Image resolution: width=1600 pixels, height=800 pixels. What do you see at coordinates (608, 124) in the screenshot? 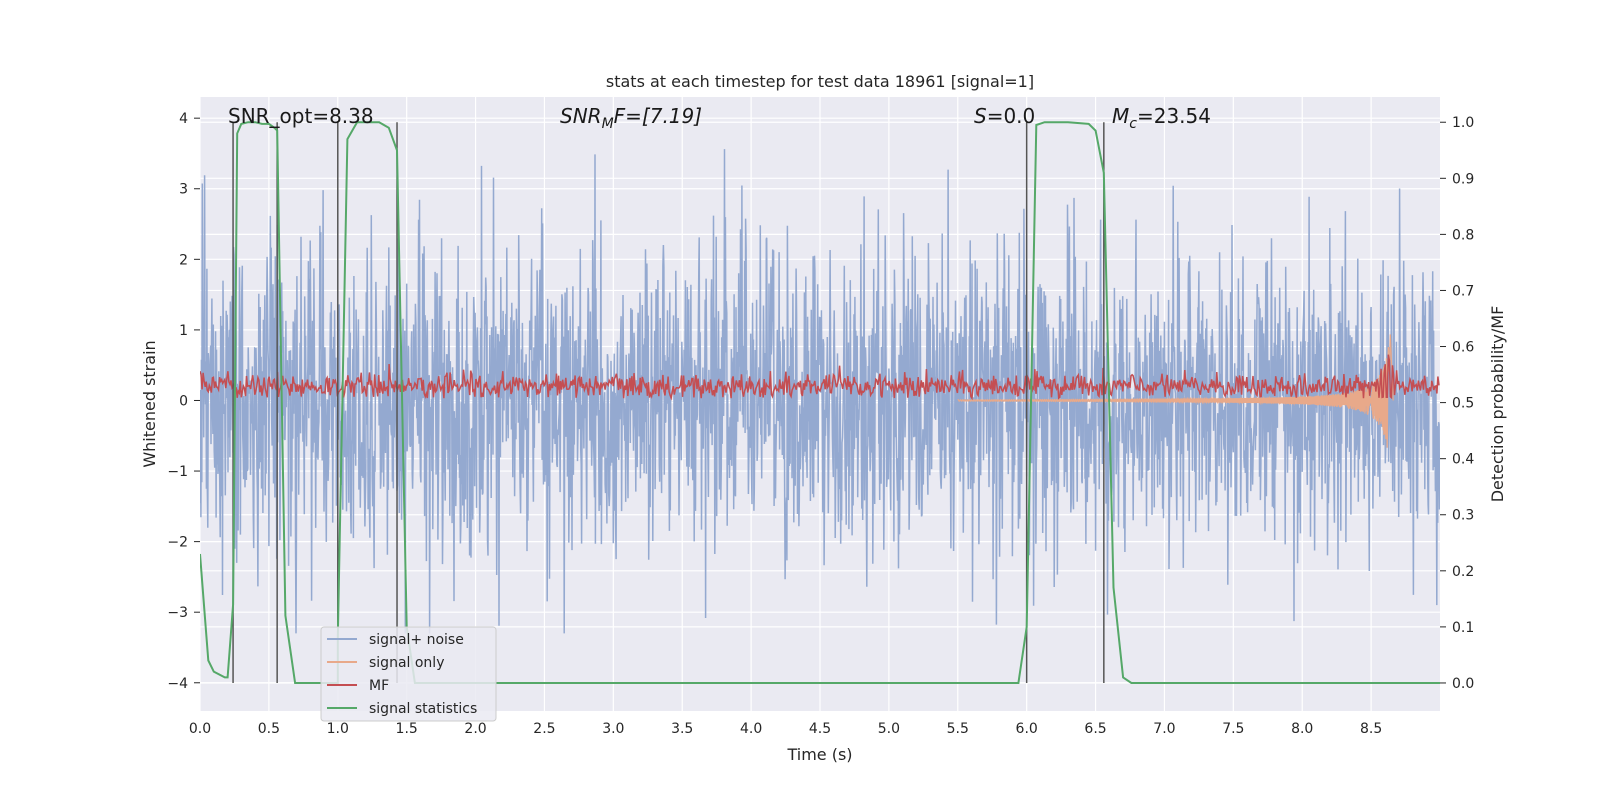
I see `annotation-snr-mf-sub: M` at bounding box center [608, 124].